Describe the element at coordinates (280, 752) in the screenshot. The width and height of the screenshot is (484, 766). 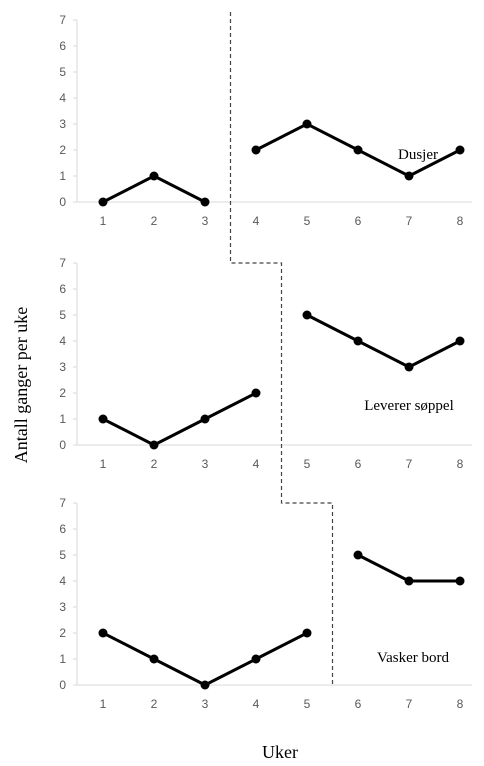
I see `x-axis-title: Uker` at that location.